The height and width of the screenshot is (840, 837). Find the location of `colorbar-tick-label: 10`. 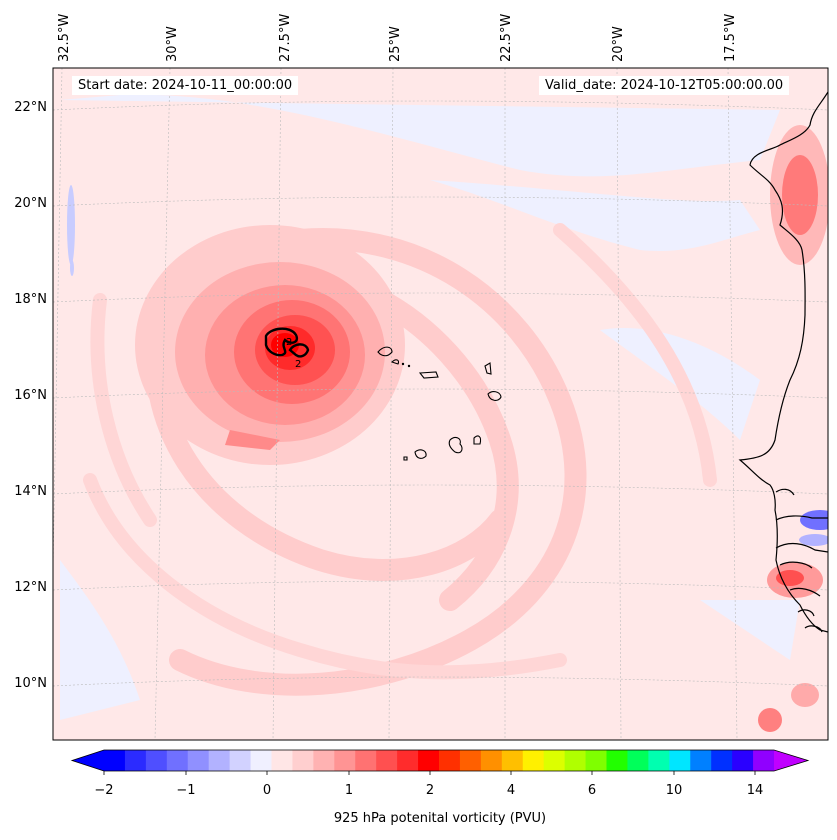

colorbar-tick-label: 10 is located at coordinates (674, 790).